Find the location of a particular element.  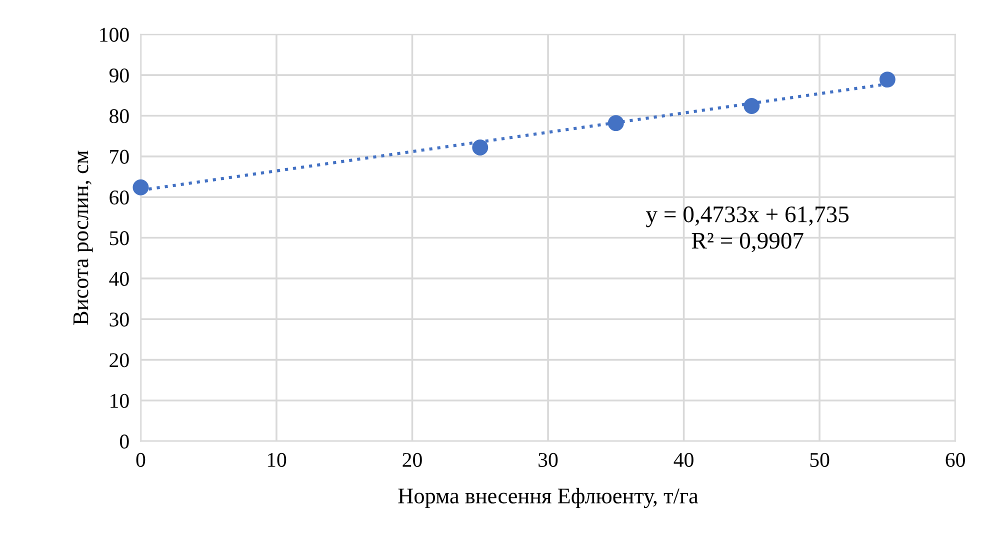

y-tick-label: 80 is located at coordinates (119, 116).